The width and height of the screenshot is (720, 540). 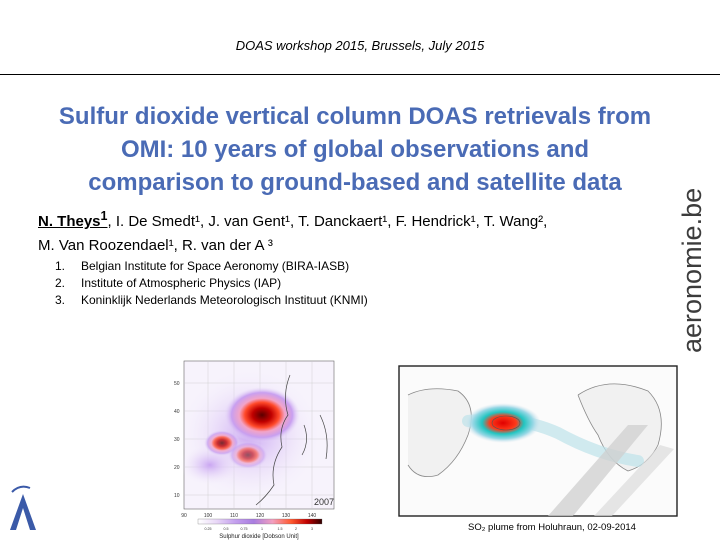 What do you see at coordinates (439, 433) in the screenshot?
I see `greenland-coast` at bounding box center [439, 433].